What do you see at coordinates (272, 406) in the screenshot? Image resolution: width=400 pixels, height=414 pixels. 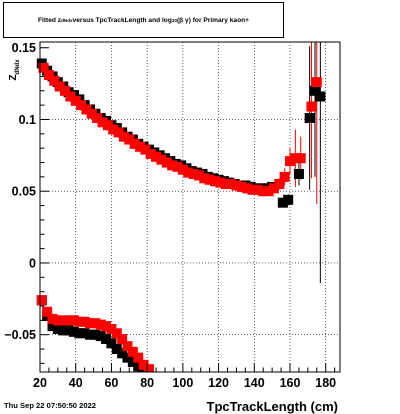 I see `x-axis-title: TpcTrackLength (cm)` at bounding box center [272, 406].